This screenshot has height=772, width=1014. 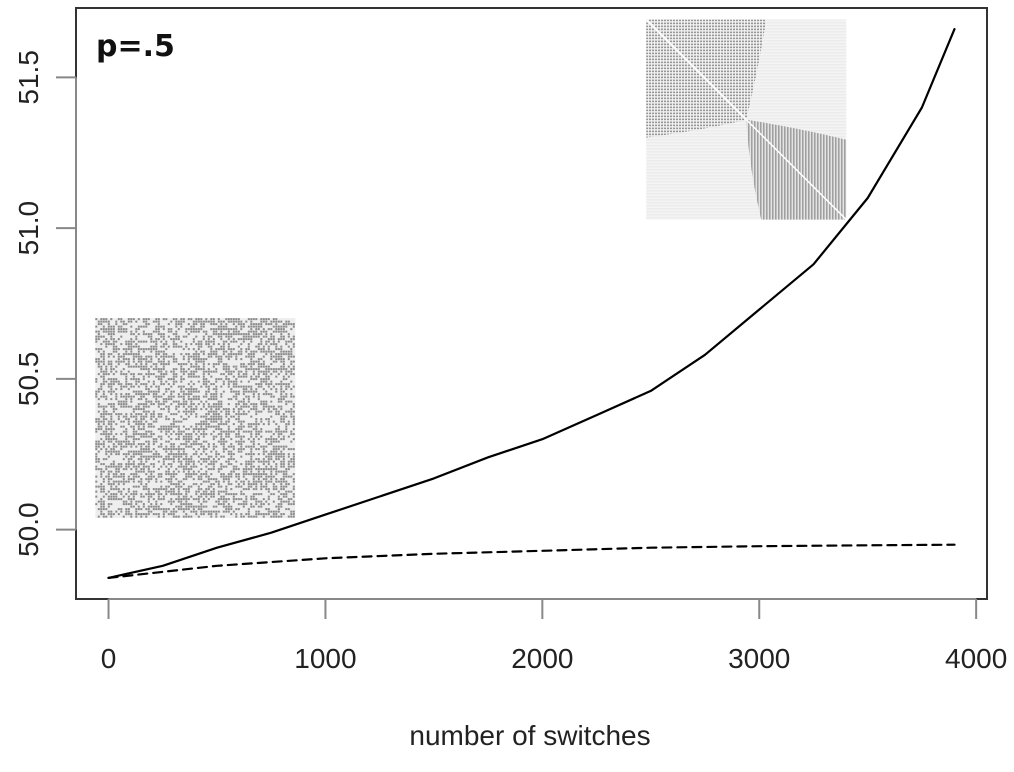 I want to click on x-tick-label: 0, so click(x=109, y=658).